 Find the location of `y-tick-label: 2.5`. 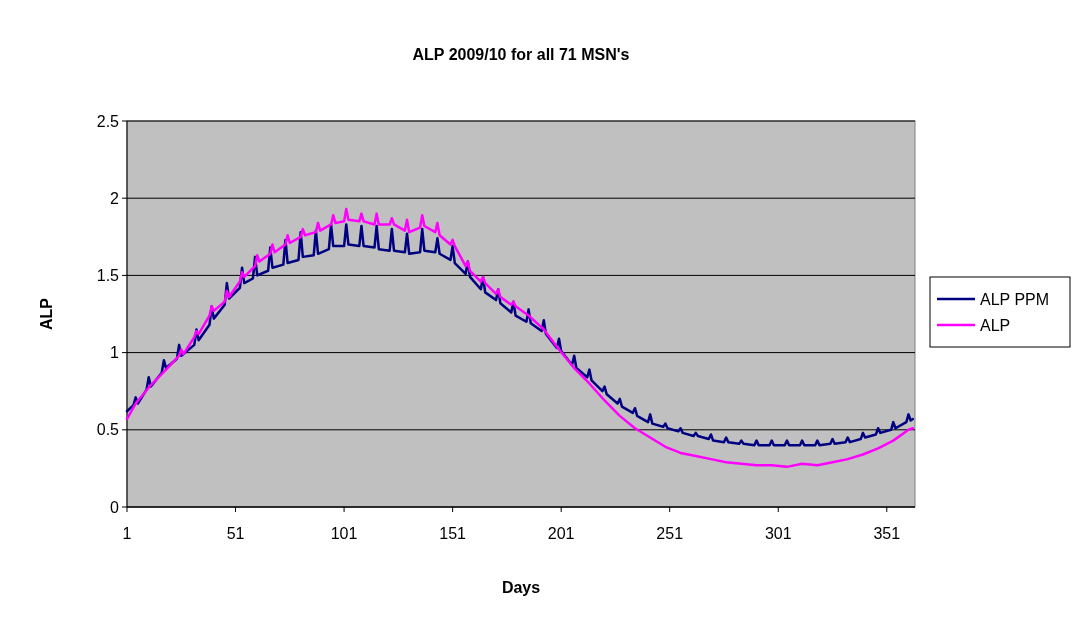

y-tick-label: 2.5 is located at coordinates (108, 121).